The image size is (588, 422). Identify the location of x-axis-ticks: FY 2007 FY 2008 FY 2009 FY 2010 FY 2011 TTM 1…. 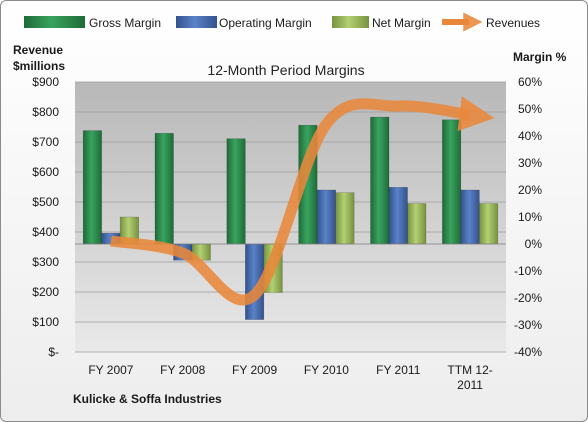
(290, 377).